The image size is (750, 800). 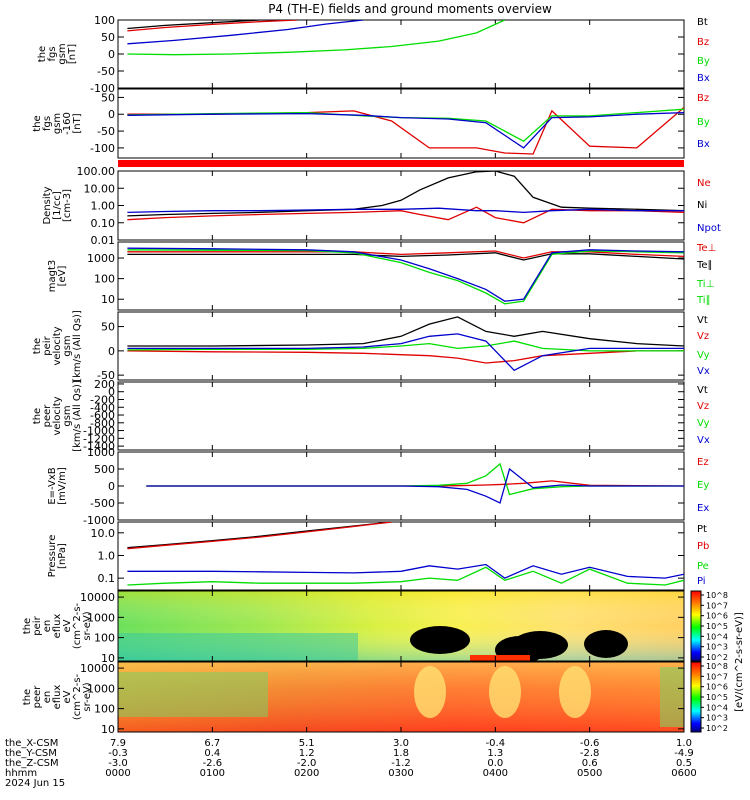 I want to click on x-tick-label: 1.3, so click(x=495, y=753).